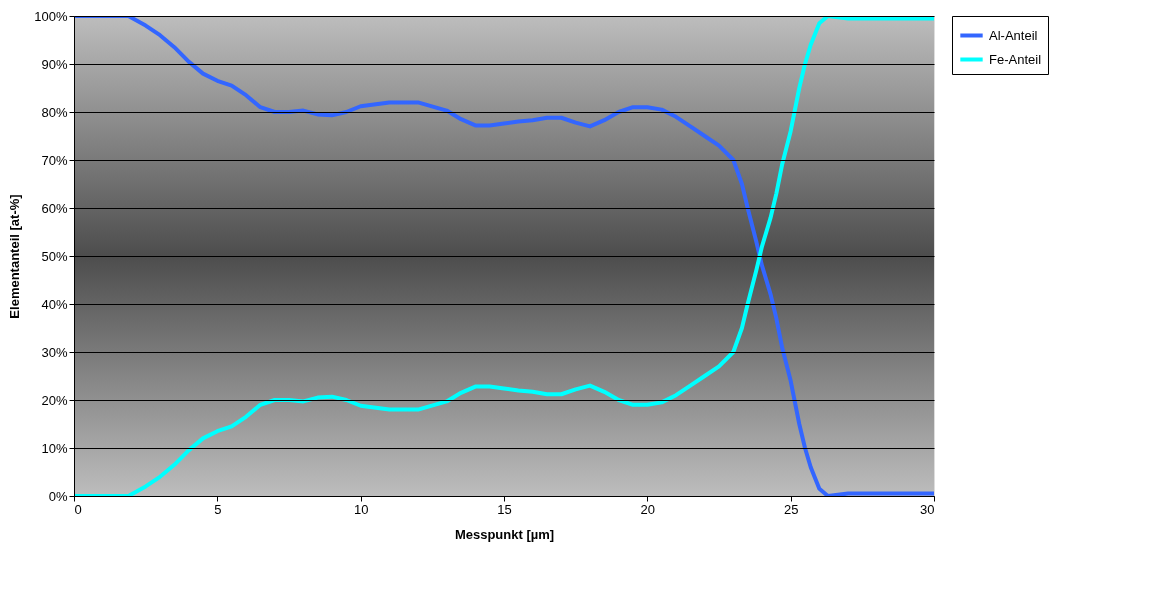  I want to click on y-tick-label: 80%, so click(54, 112).